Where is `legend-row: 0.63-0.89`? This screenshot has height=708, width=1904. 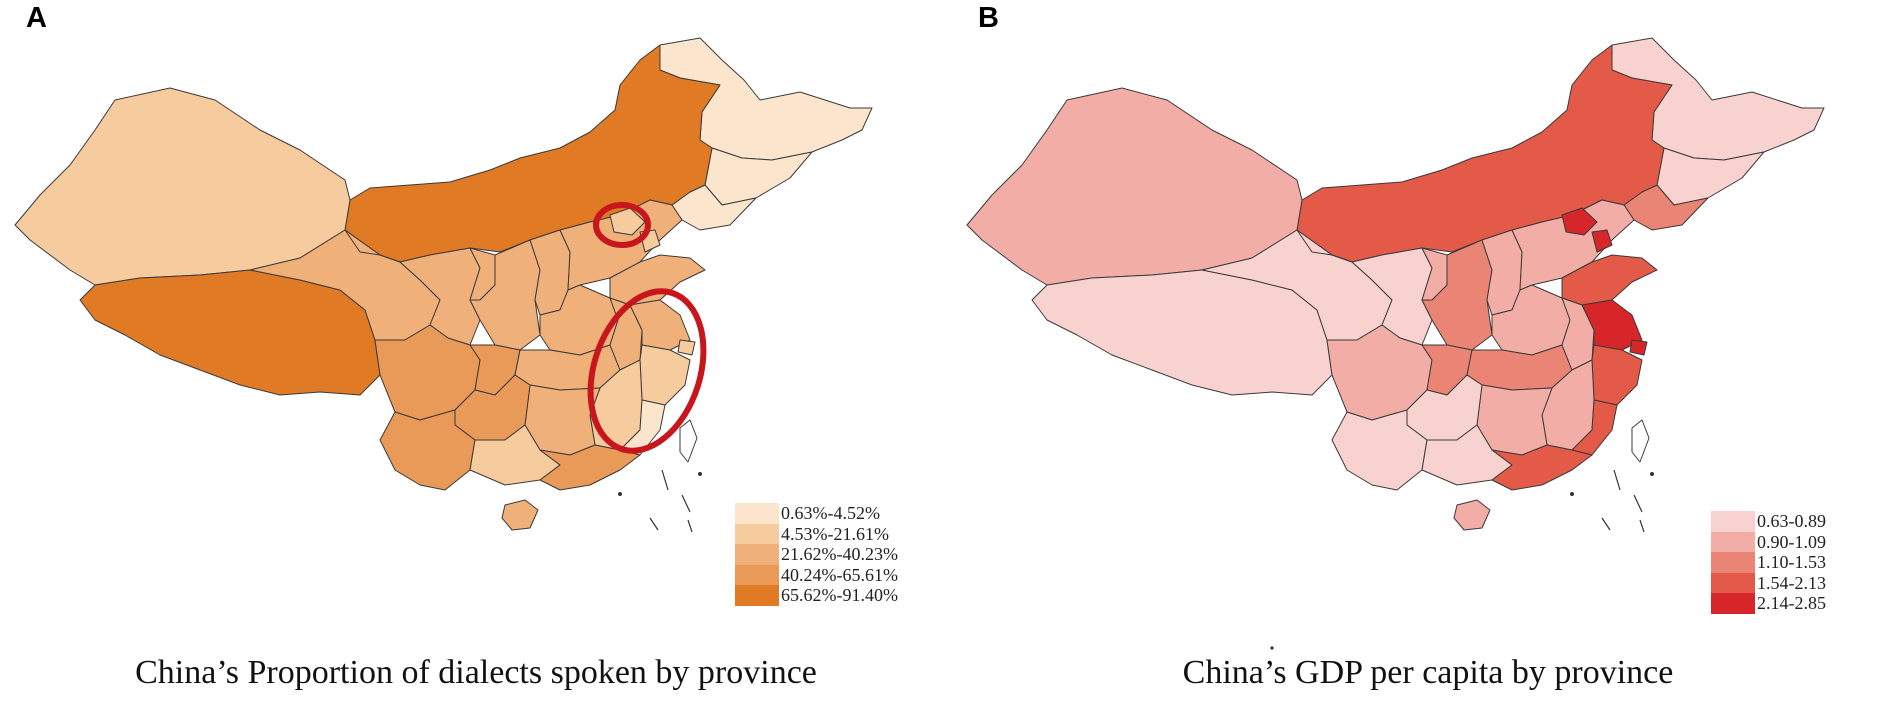 legend-row: 0.63-0.89 is located at coordinates (1807, 521).